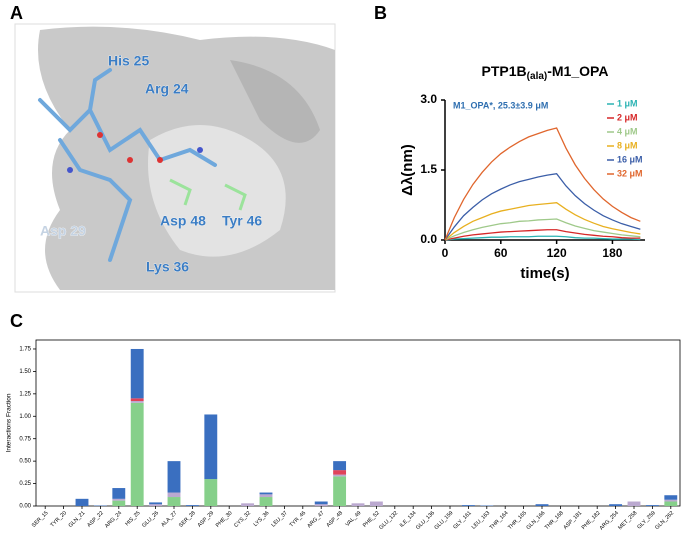 The width and height of the screenshot is (685, 534). What do you see at coordinates (354, 519) in the screenshot?
I see `x-tick-label: VAL_49` at bounding box center [354, 519].